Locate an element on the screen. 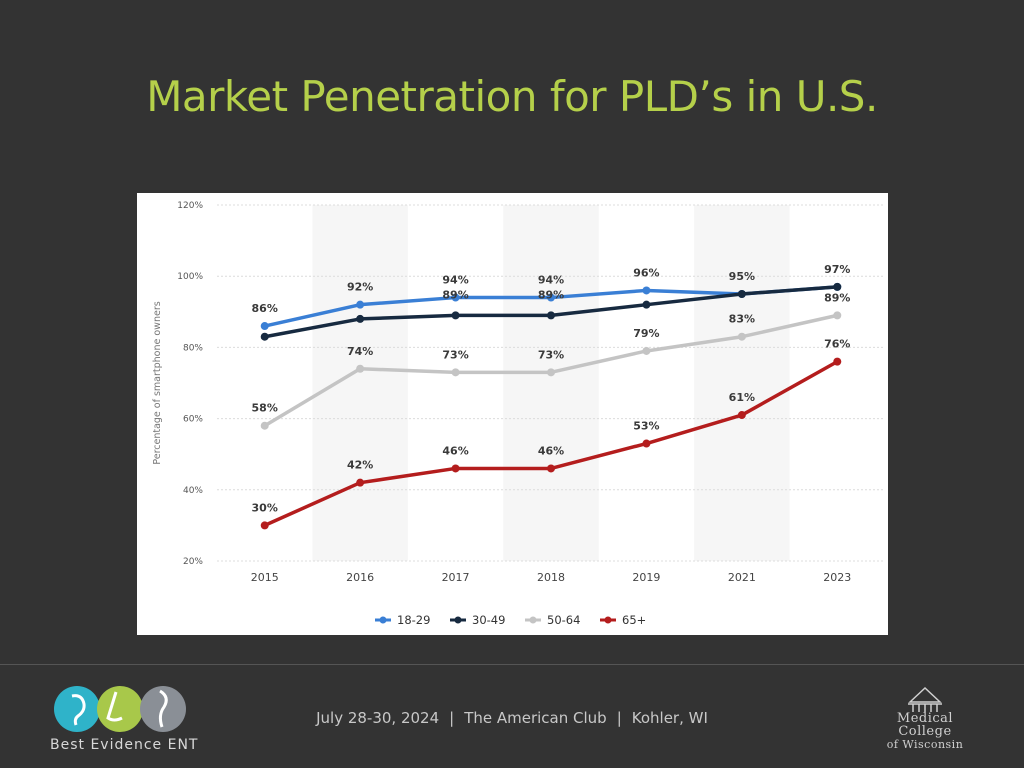 The width and height of the screenshot is (1024, 768). logo-caption: Best Evidence ENT is located at coordinates (124, 745).